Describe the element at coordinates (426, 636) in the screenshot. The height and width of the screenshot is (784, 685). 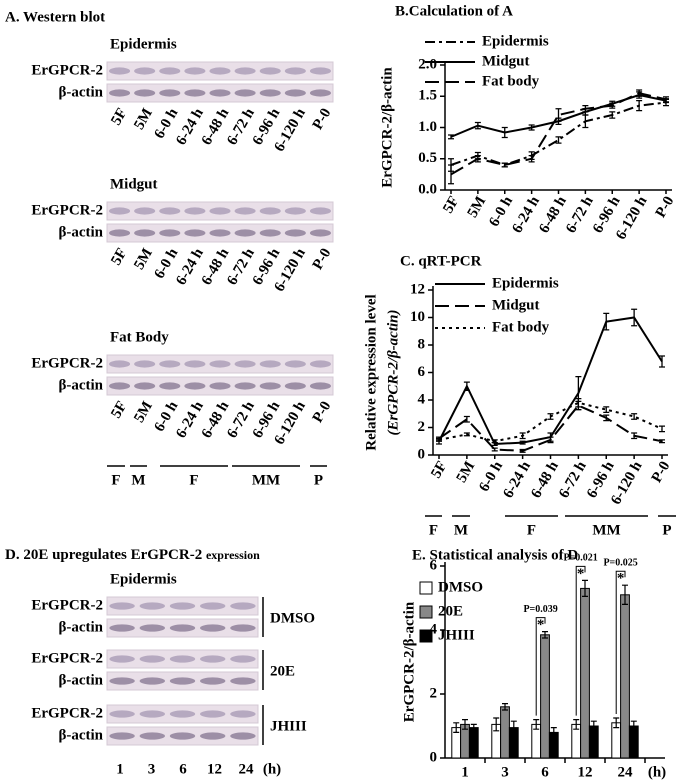
I see `legend-swatch` at that location.